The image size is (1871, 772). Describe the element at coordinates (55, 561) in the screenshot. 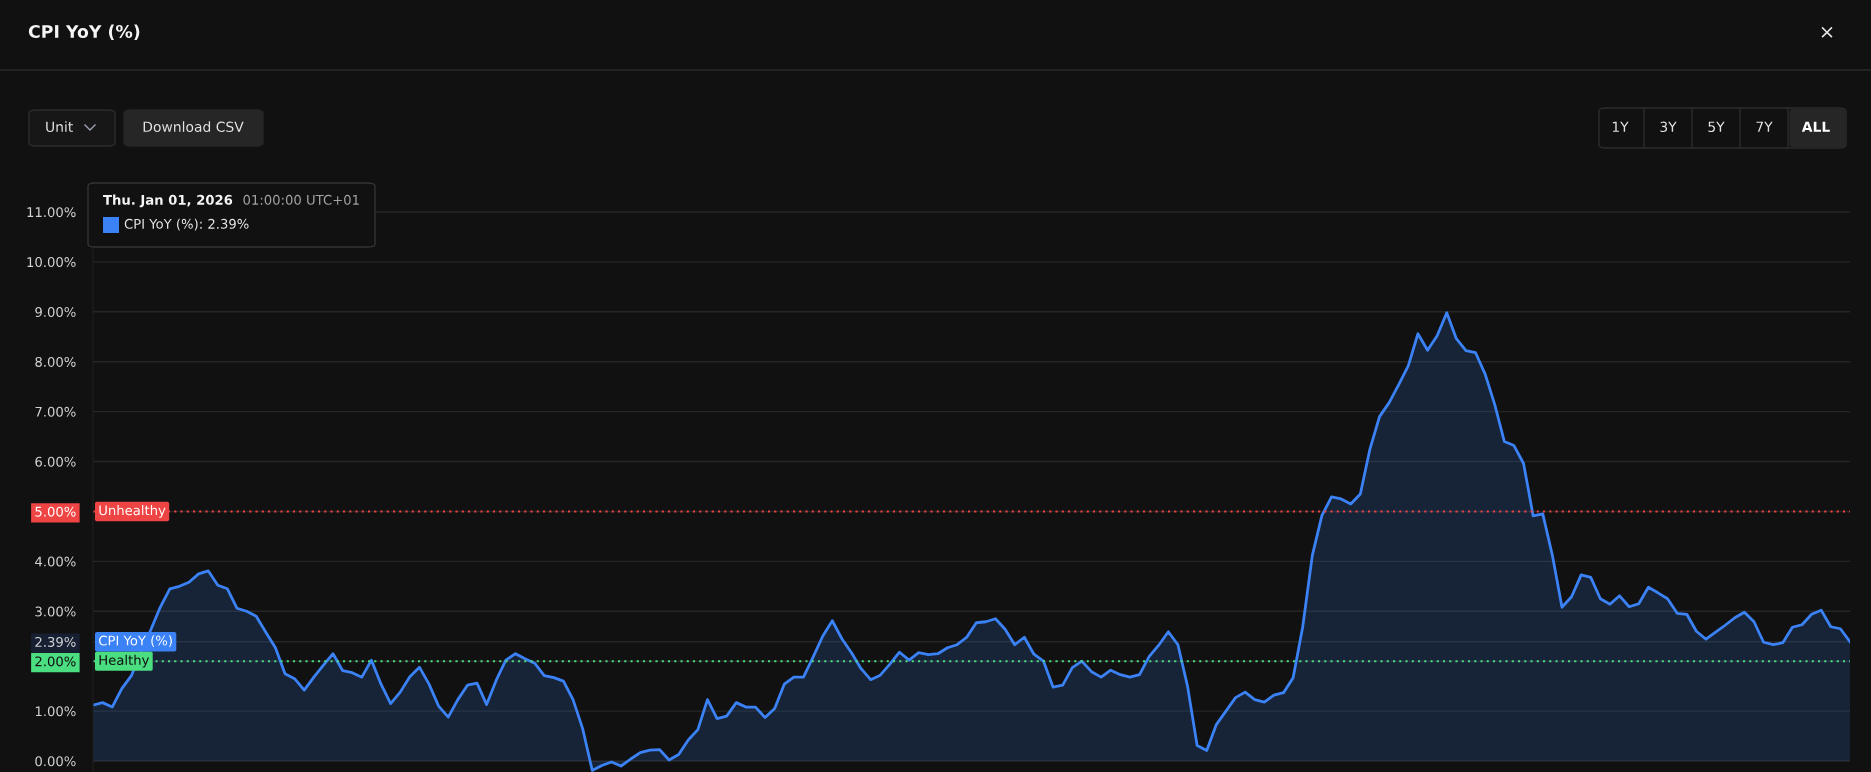

I see `y-tick-label: 4.00%` at that location.